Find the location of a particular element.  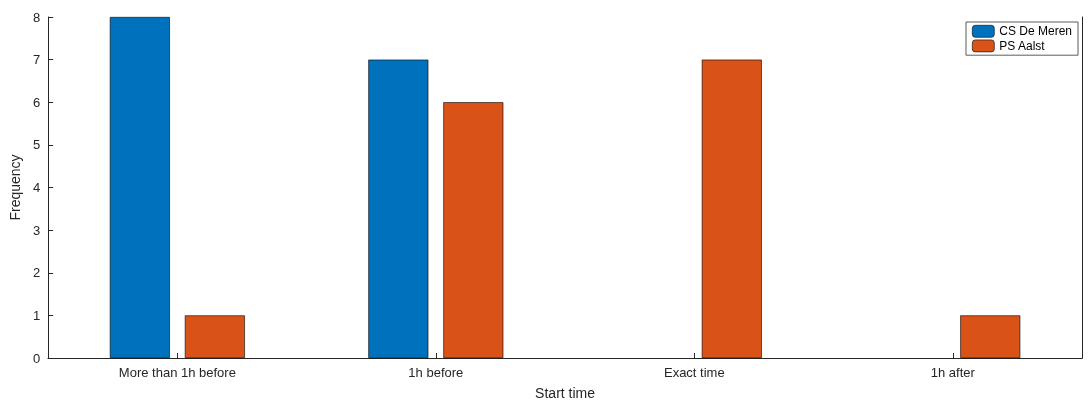

y-tick-label: 3 is located at coordinates (36, 230).